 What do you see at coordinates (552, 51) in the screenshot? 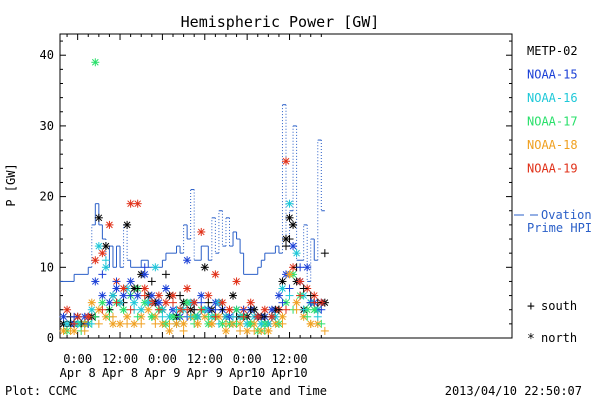
I see `legend-entry: METP-02` at bounding box center [552, 51].